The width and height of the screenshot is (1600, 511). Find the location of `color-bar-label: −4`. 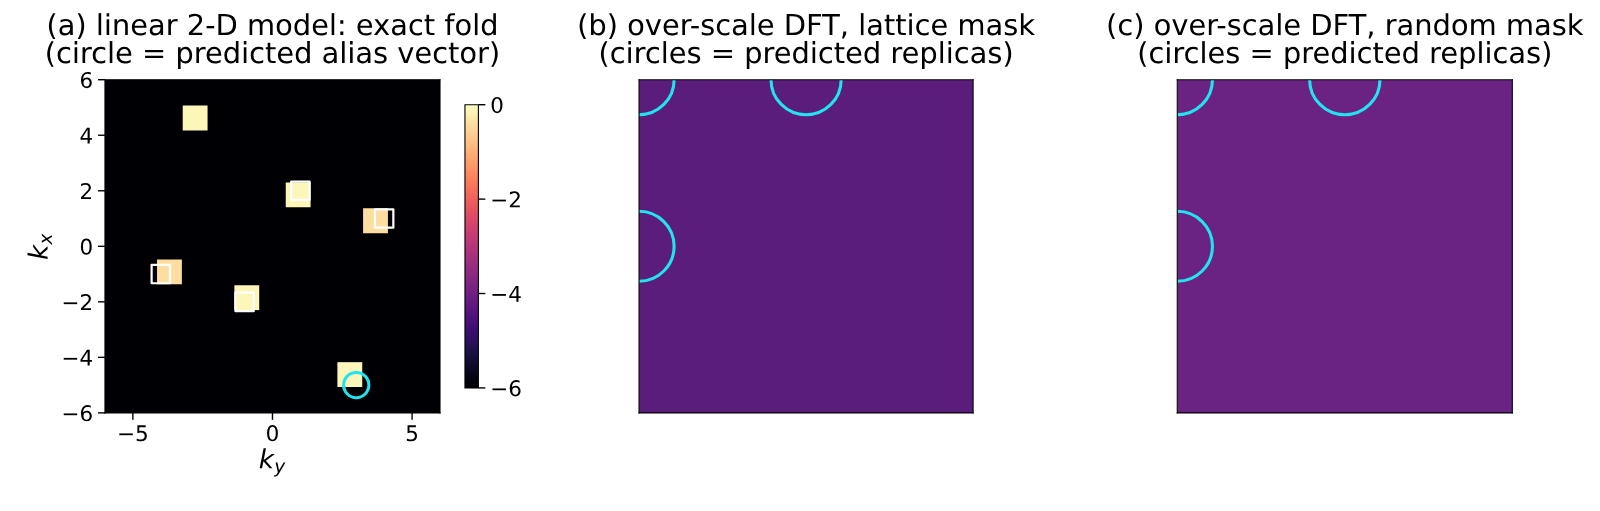

color-bar-label: −4 is located at coordinates (506, 293).